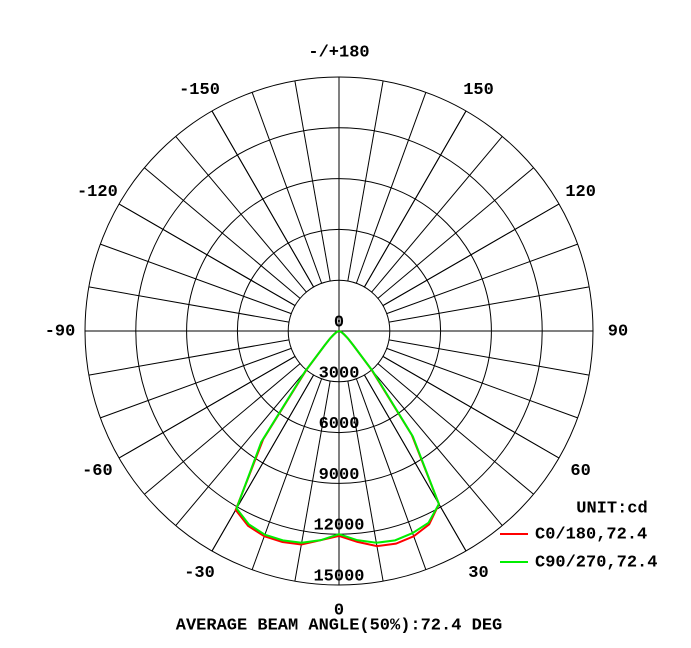 The image size is (691, 648). I want to click on theta-tick-label: 90, so click(618, 331).